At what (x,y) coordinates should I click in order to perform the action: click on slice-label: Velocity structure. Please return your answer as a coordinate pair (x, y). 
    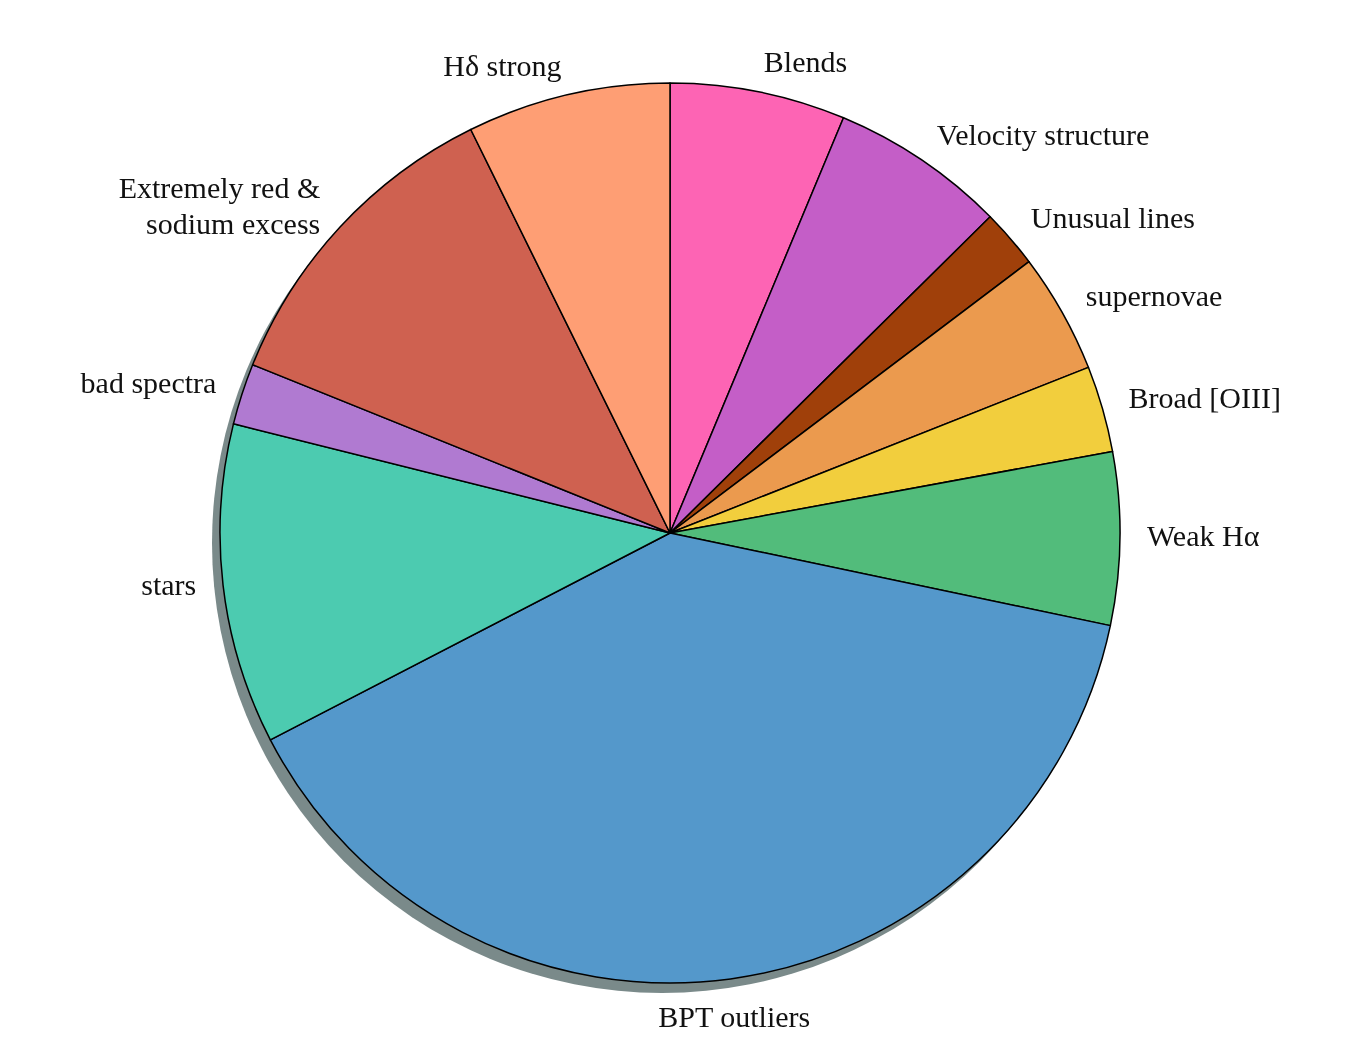
    Looking at the image, I should click on (1043, 134).